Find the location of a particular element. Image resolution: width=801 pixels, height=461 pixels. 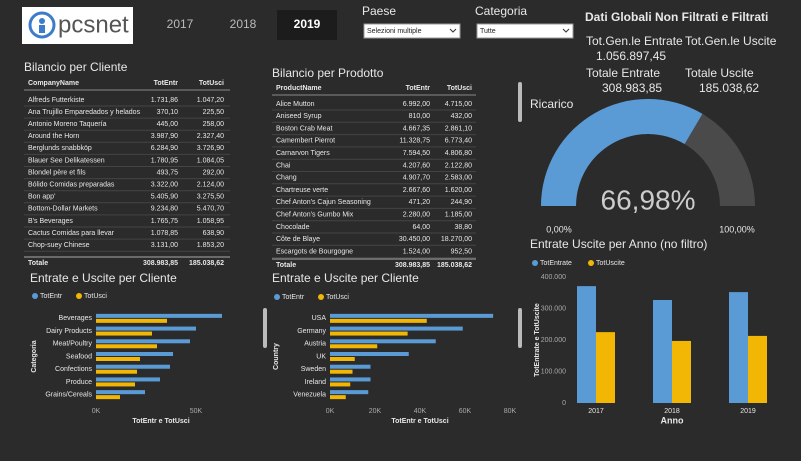

y-tick-label: 400.000 is located at coordinates (553, 277).